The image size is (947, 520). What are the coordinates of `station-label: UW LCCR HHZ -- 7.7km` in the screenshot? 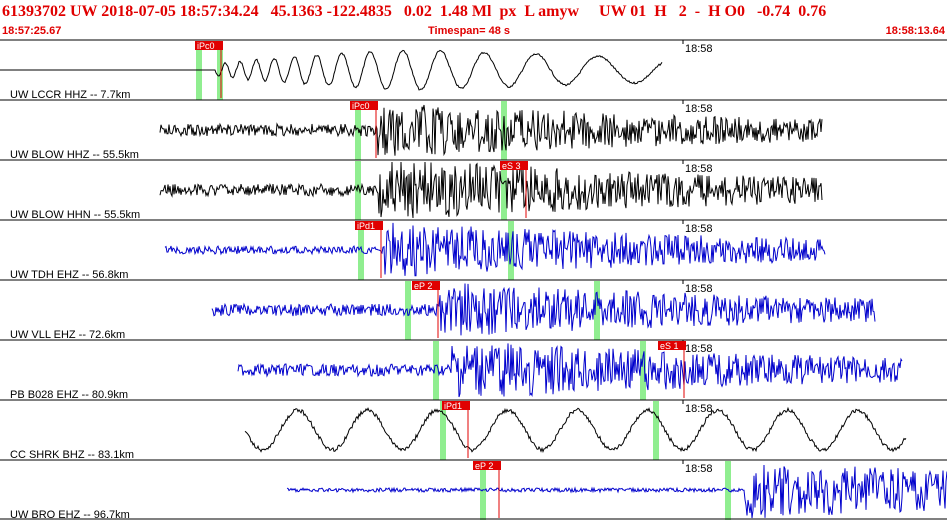 It's located at (70, 95).